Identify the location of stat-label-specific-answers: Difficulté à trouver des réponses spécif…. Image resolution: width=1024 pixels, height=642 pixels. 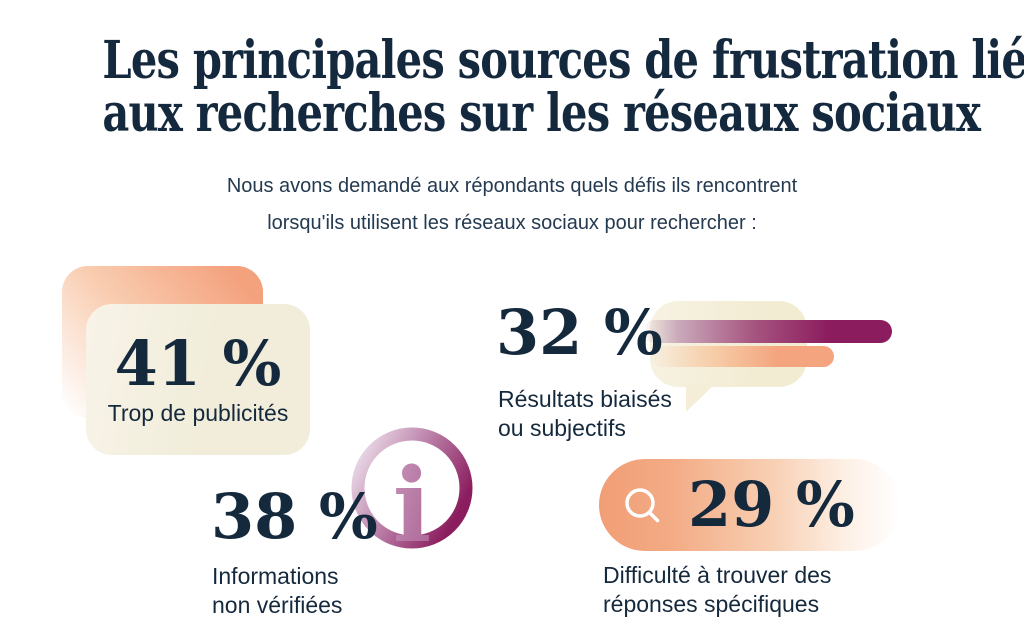
(717, 590).